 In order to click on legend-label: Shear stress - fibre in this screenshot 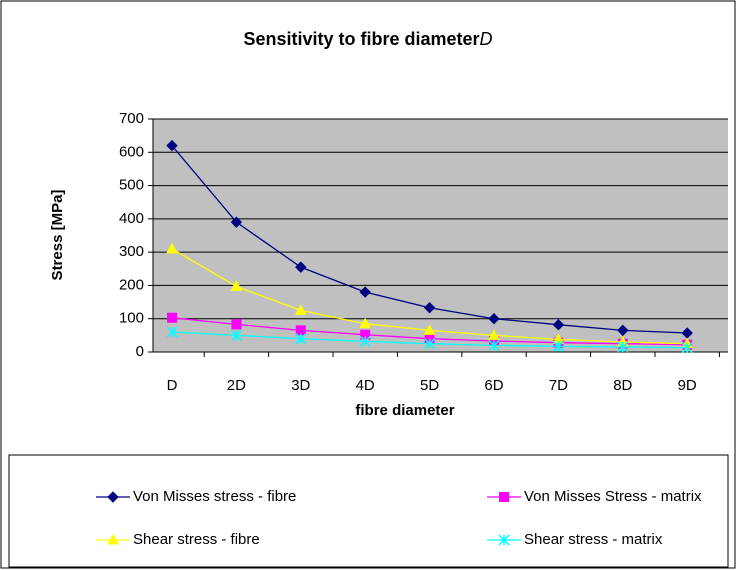, I will do `click(196, 539)`.